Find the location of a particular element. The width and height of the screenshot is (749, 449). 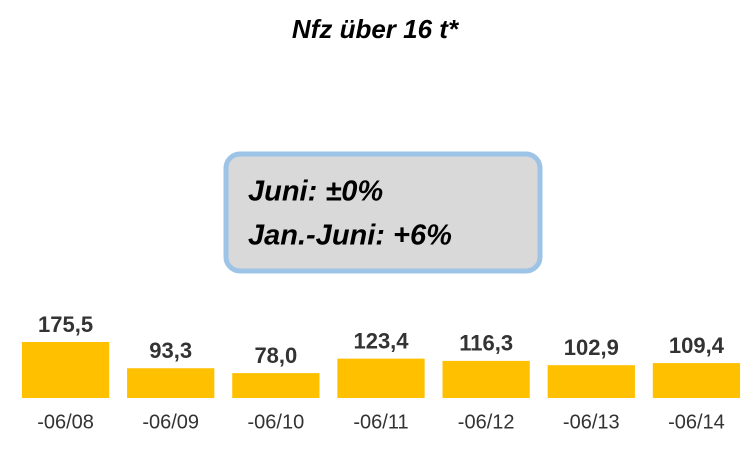

annotation: Jan.-Juni: +6% is located at coordinates (350, 236).